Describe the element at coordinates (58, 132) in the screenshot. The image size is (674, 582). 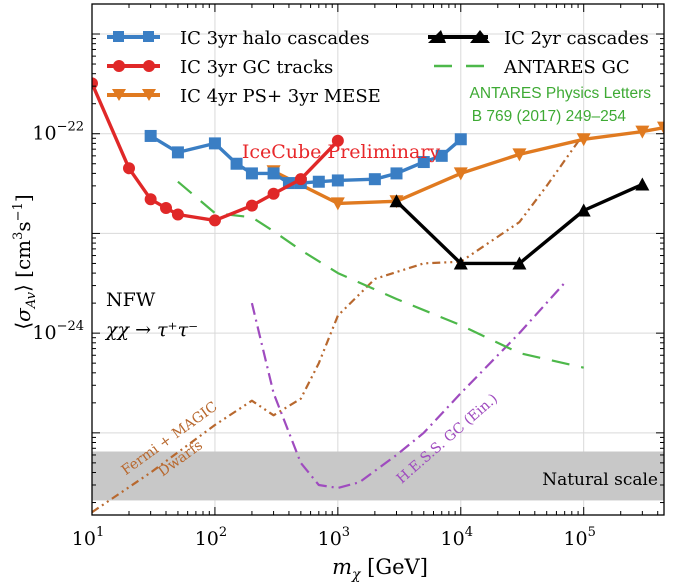
I see `y-tick-label: 10−22` at that location.